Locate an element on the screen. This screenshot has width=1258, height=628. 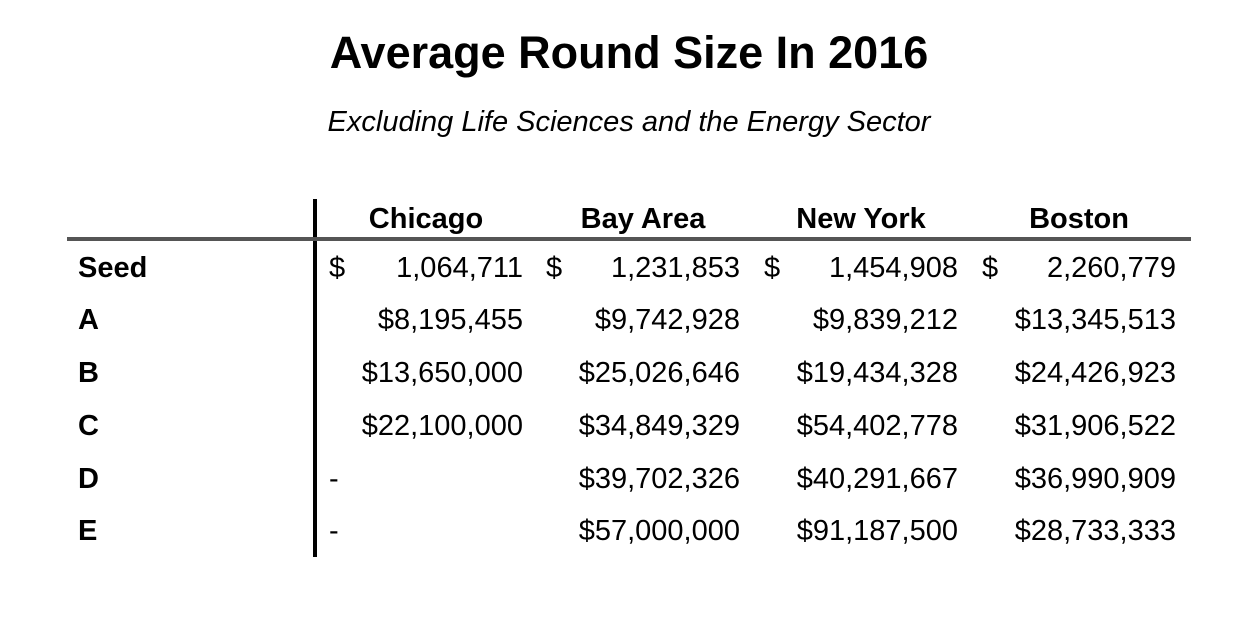
row-label-c: C is located at coordinates (88, 426).